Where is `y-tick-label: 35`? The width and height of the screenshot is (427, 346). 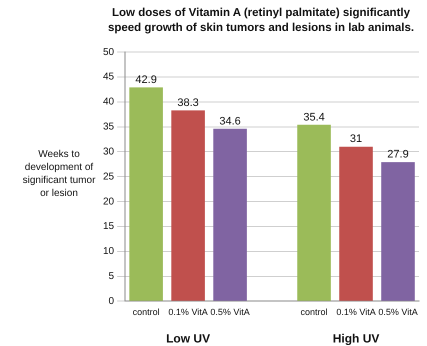
y-tick-label: 35 is located at coordinates (109, 127).